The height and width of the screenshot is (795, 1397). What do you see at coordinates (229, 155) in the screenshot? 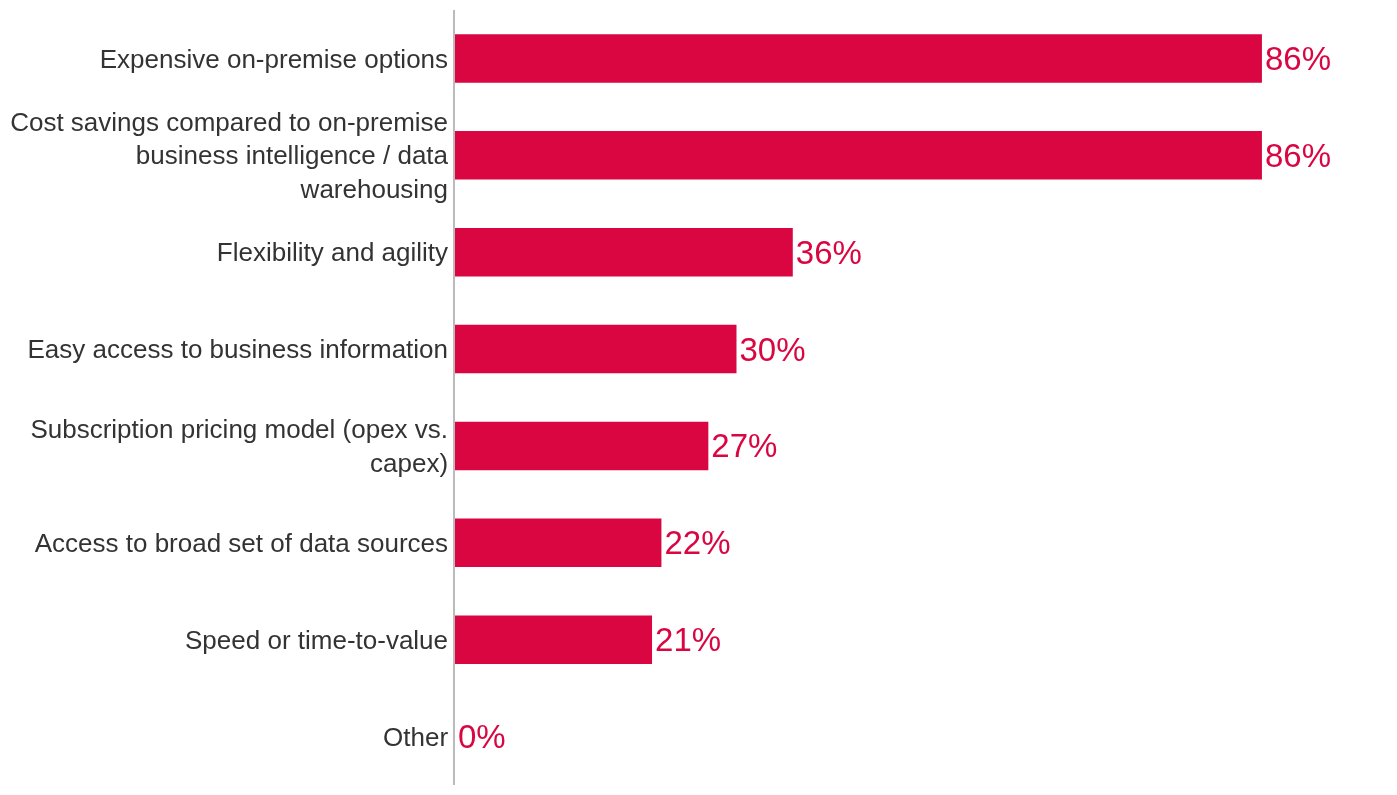
I see `y-tick-label: Cost savings compared to on-premise business intelligence / data warehousing` at bounding box center [229, 155].